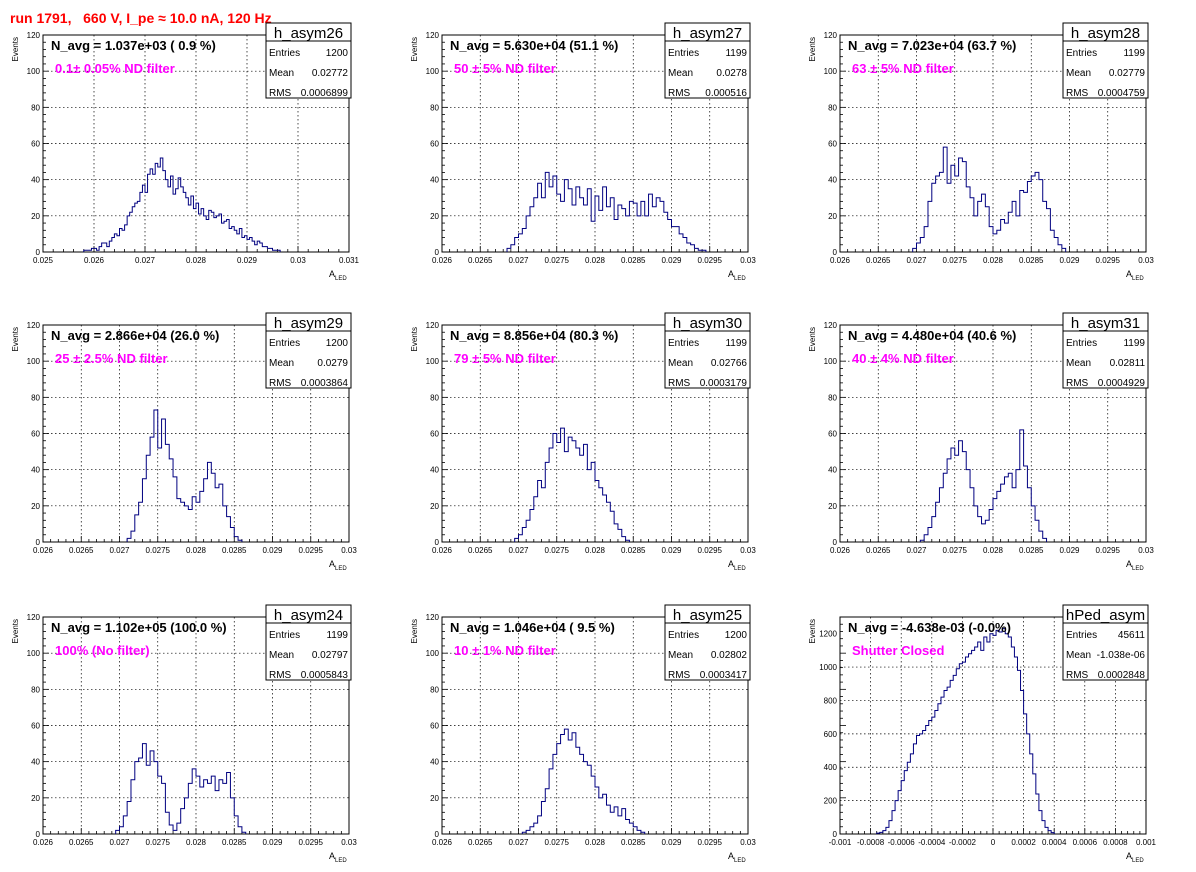  I want to click on panel-title: N_avg = 8.856e+04 (80.3 %), so click(534, 335).